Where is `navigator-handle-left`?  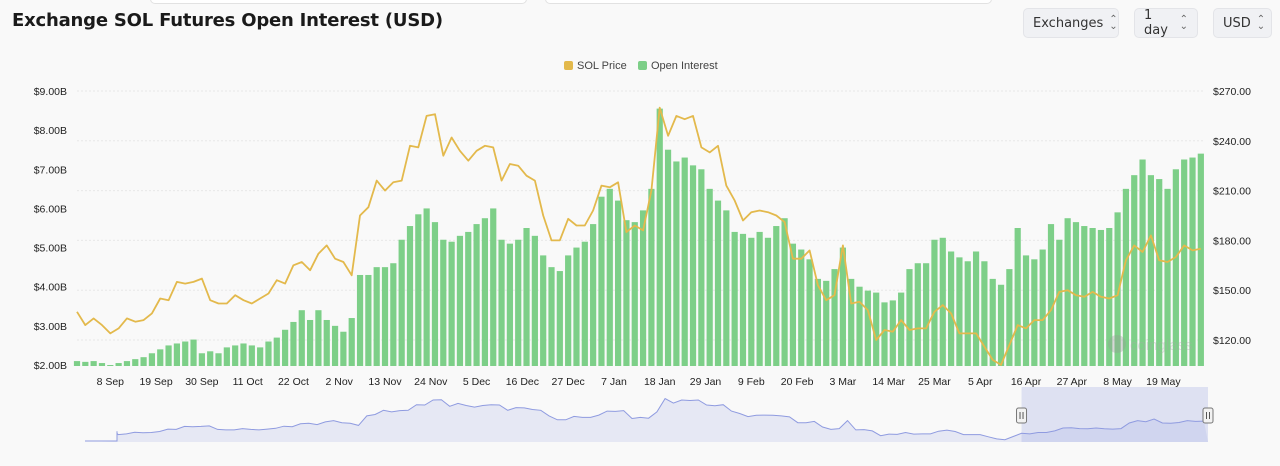 navigator-handle-left is located at coordinates (1022, 415).